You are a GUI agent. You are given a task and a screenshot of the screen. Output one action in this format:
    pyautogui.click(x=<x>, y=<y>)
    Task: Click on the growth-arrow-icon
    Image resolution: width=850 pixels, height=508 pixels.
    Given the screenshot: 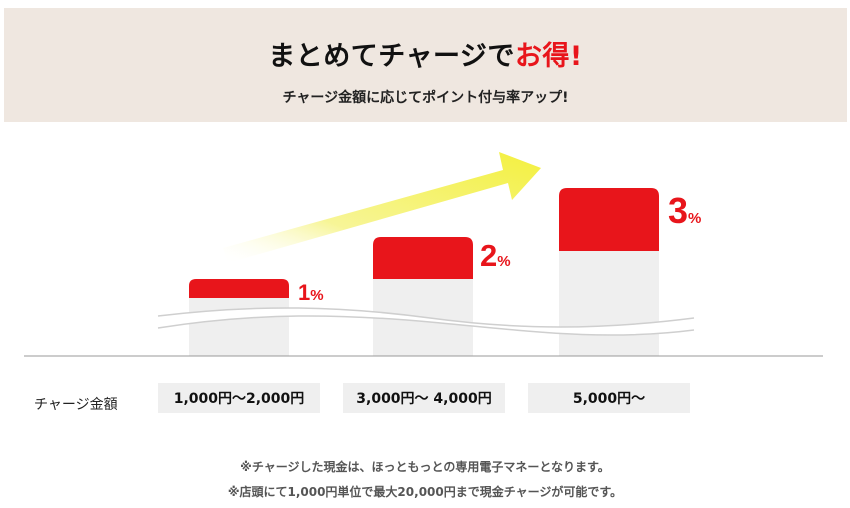 What is the action you would take?
    pyautogui.click(x=382, y=207)
    